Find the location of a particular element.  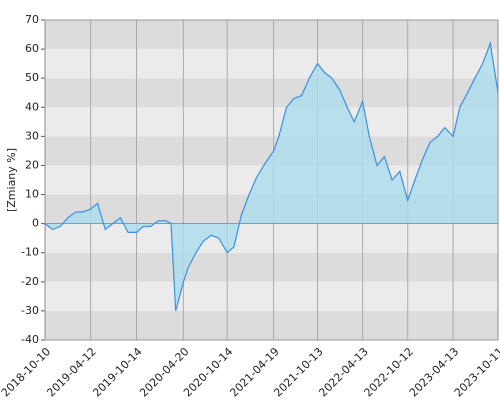

y-tick-label: 50 is located at coordinates (32, 77).